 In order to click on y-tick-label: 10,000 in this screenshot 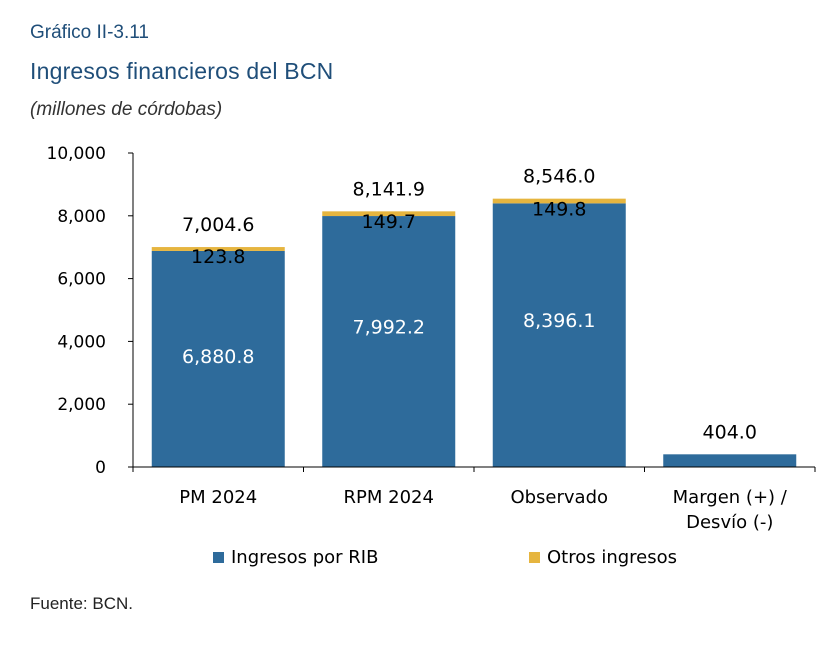, I will do `click(76, 154)`.